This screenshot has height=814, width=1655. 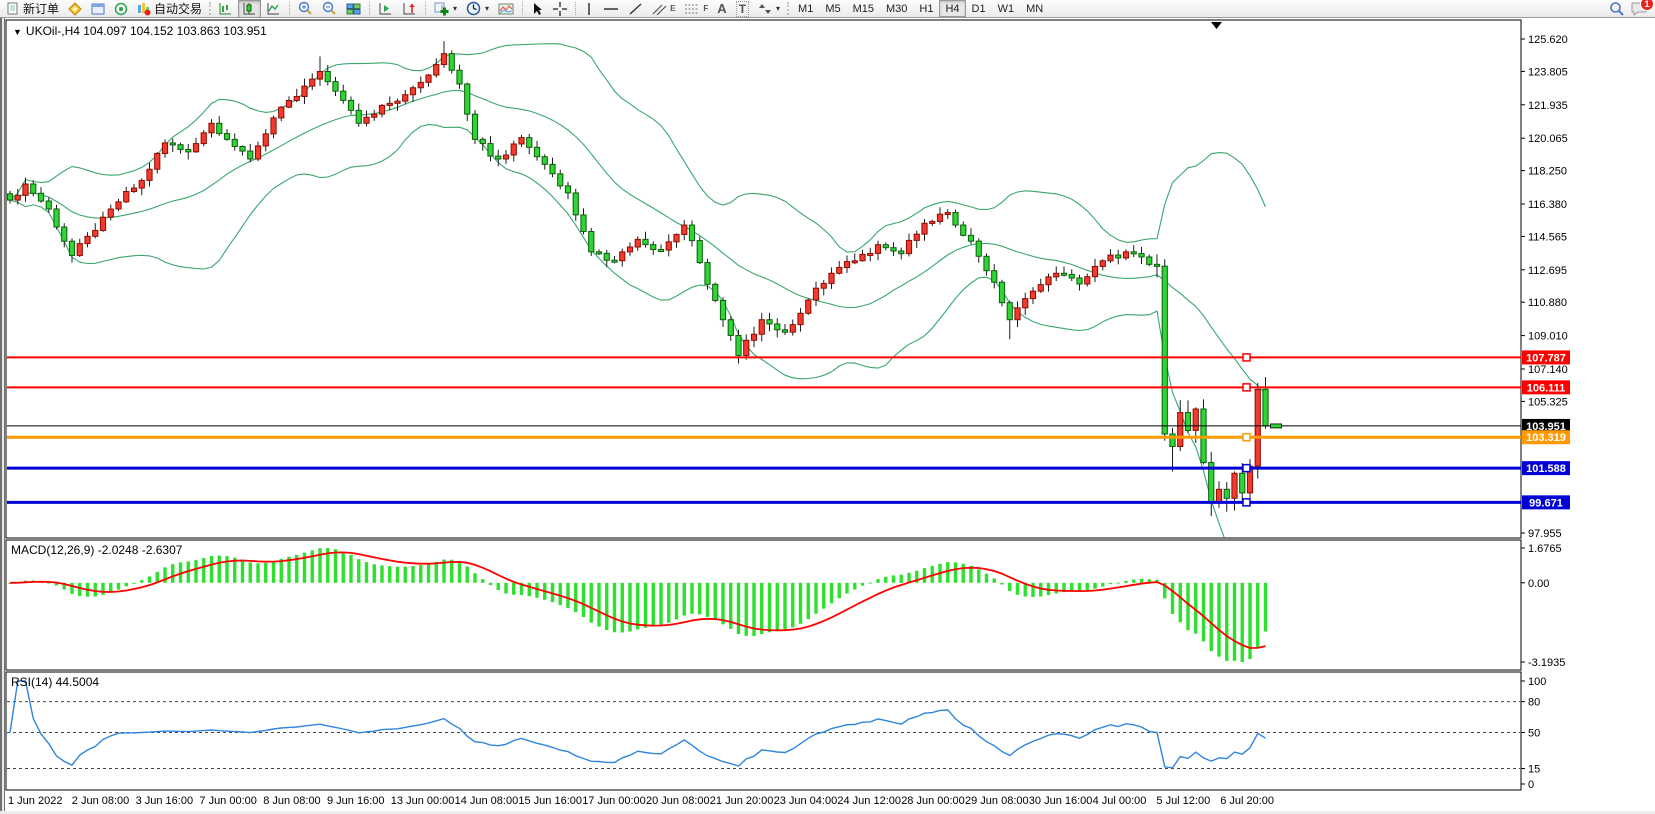 I want to click on template-icon, so click(x=506, y=8).